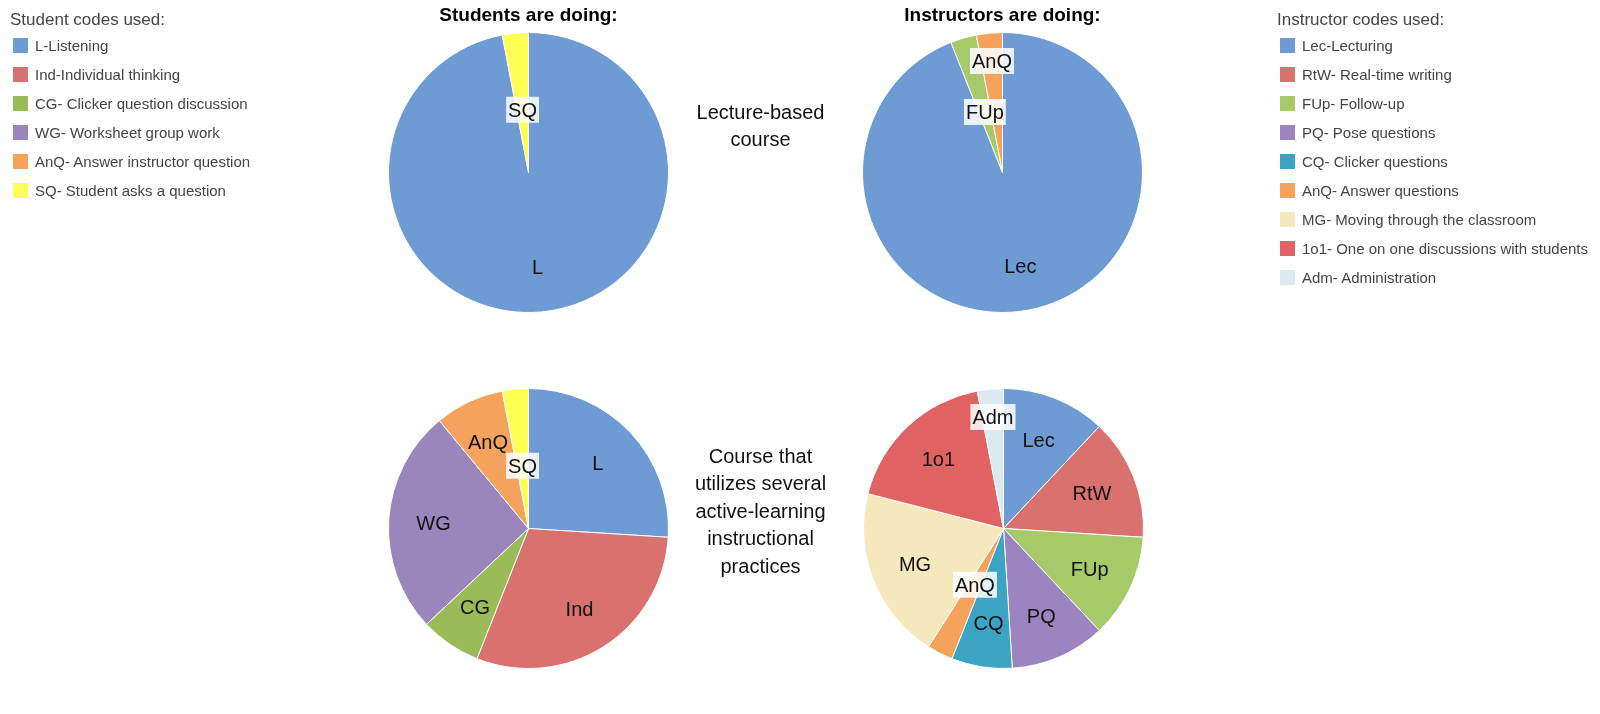  What do you see at coordinates (523, 109) in the screenshot?
I see `data-label: SQ` at bounding box center [523, 109].